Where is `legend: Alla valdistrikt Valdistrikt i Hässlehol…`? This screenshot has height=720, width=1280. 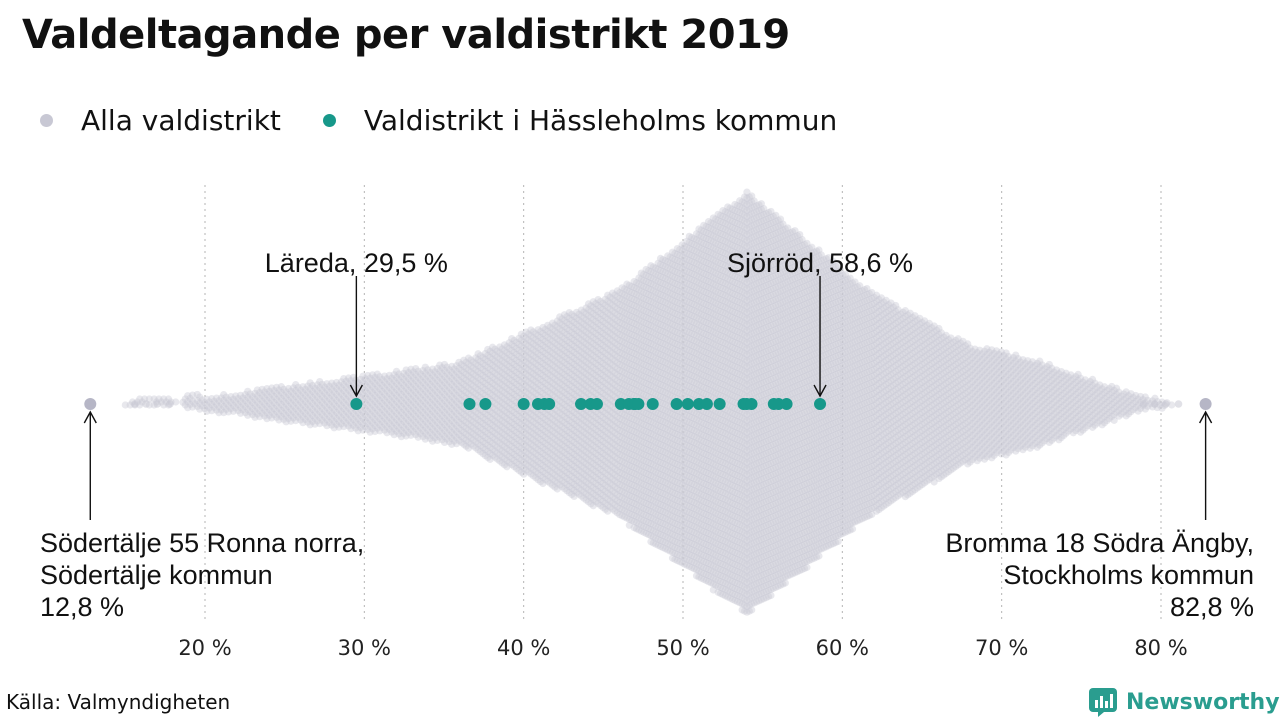 legend: Alla valdistrikt Valdistrikt i Hässlehol… is located at coordinates (459, 120).